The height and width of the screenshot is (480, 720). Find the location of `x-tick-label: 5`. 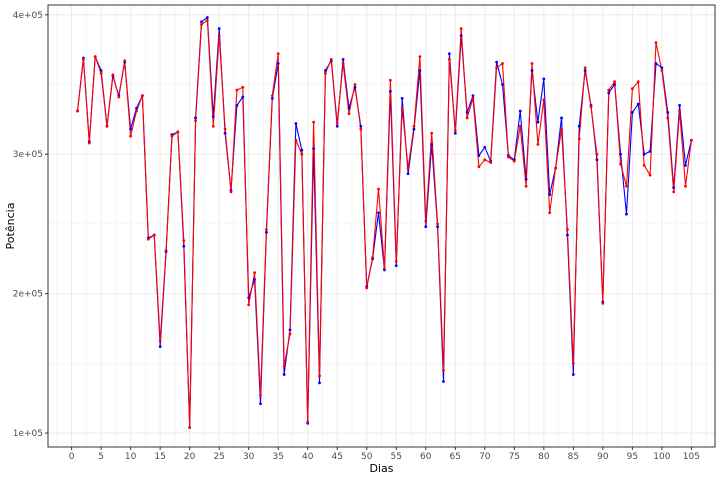

x-tick-label: 5 is located at coordinates (101, 457).